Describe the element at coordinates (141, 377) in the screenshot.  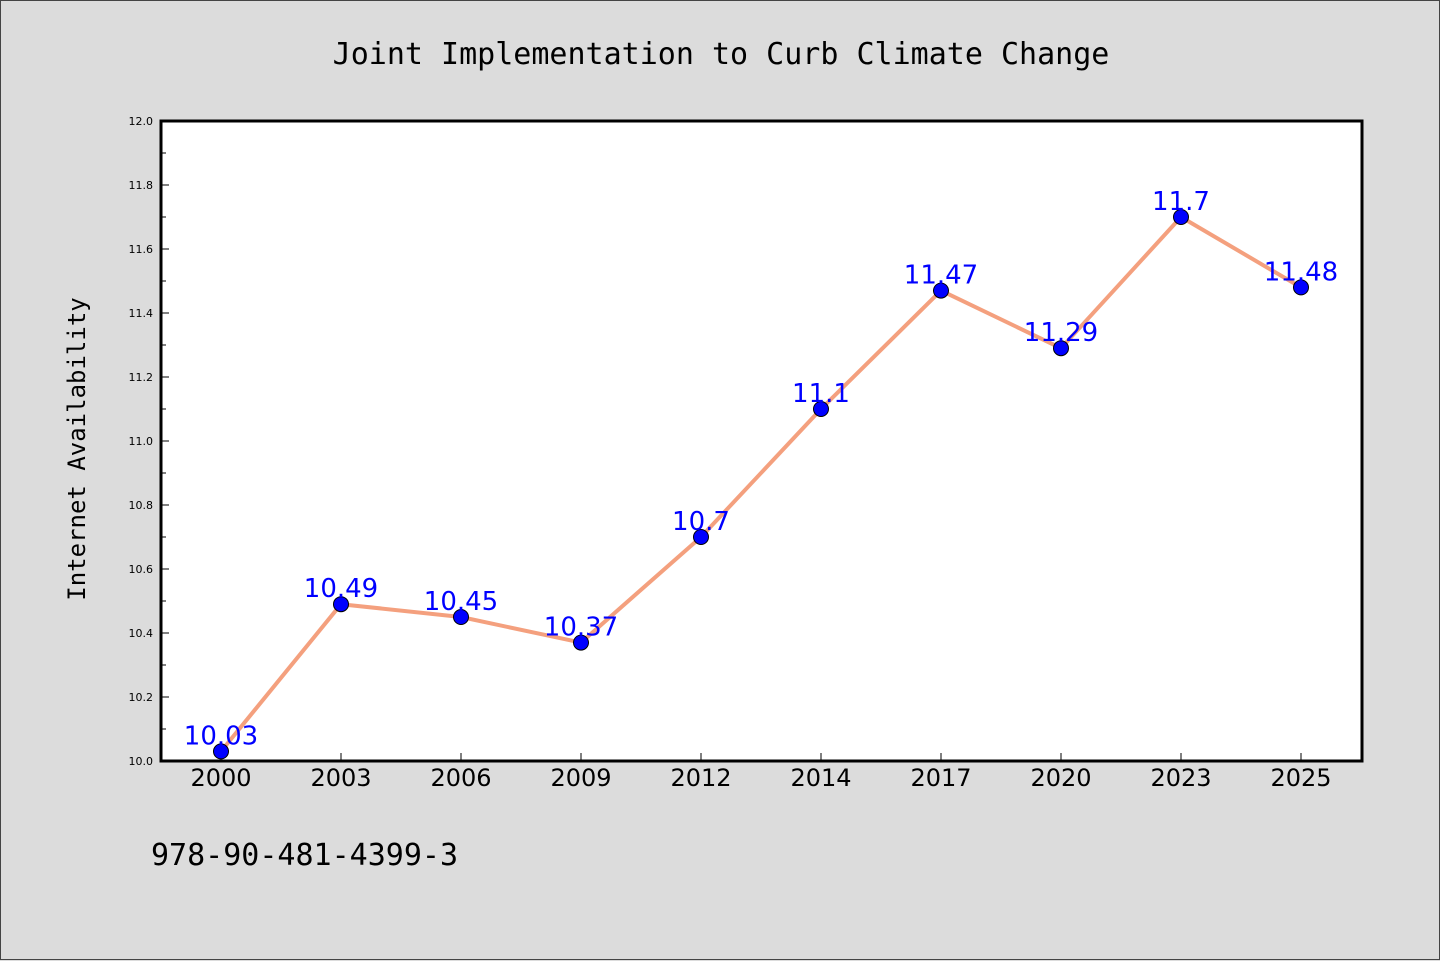
I see `y-tick-label: 11.2` at that location.